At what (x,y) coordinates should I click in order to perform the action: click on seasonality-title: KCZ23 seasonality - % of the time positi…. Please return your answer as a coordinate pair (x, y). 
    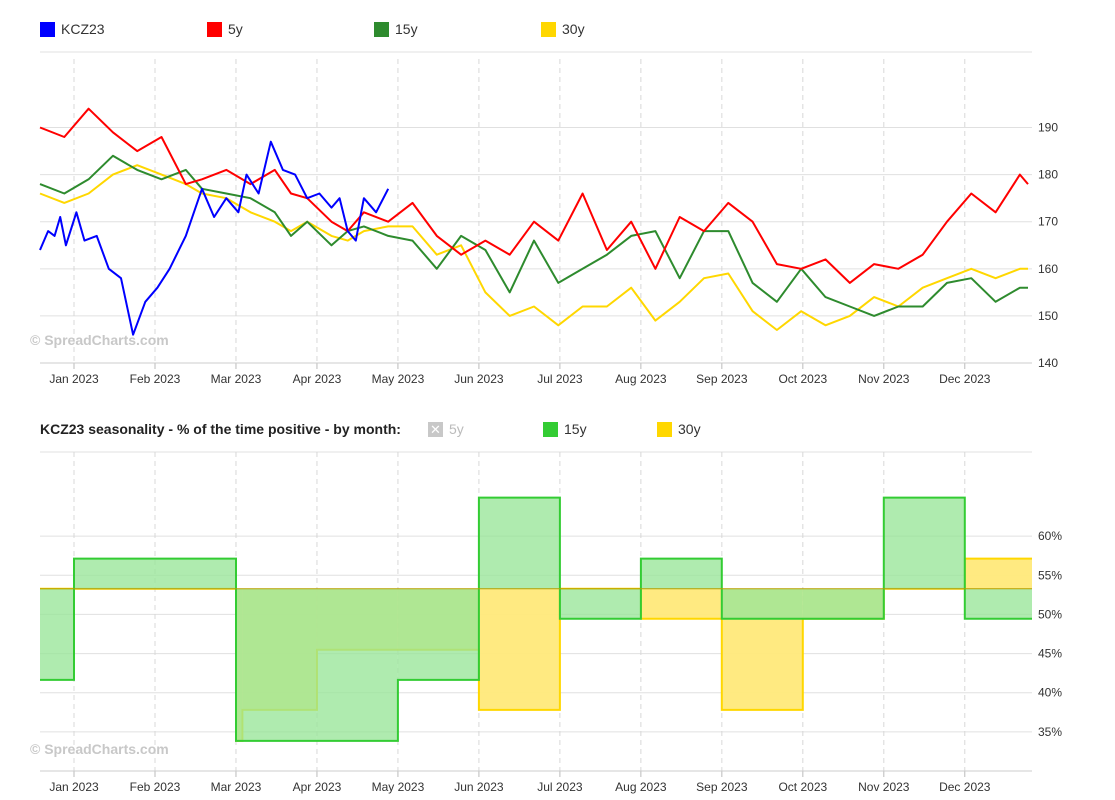
    Looking at the image, I should click on (220, 429).